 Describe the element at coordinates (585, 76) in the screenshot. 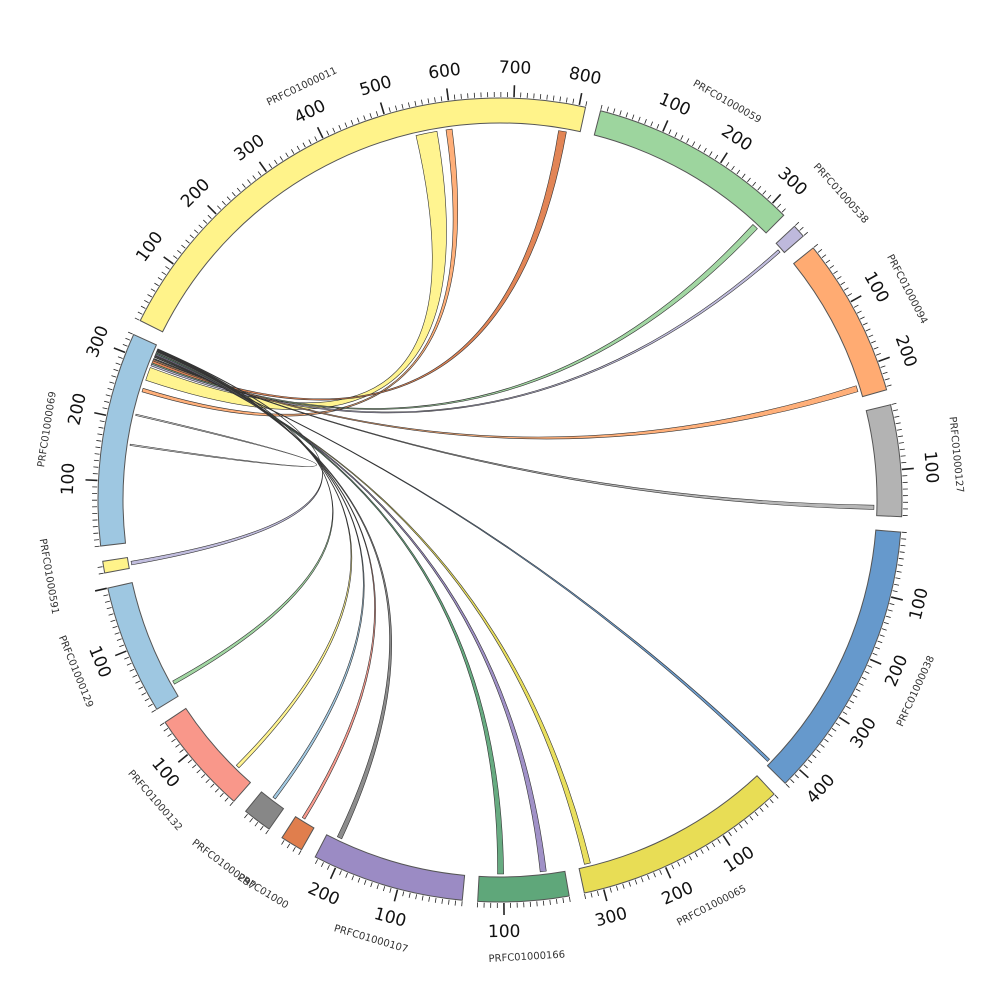

I see `tick-label: 800` at that location.